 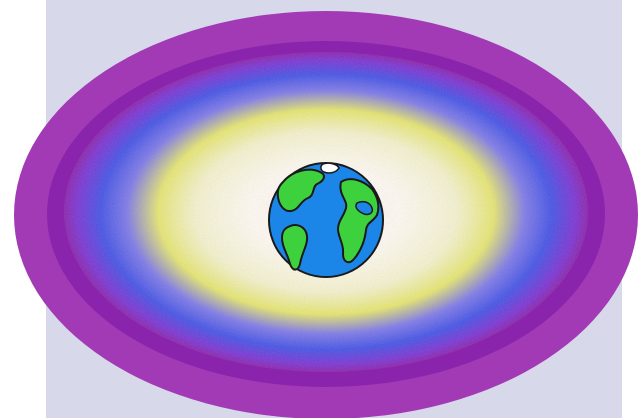 I want to click on north-polar-ice, so click(x=330, y=168).